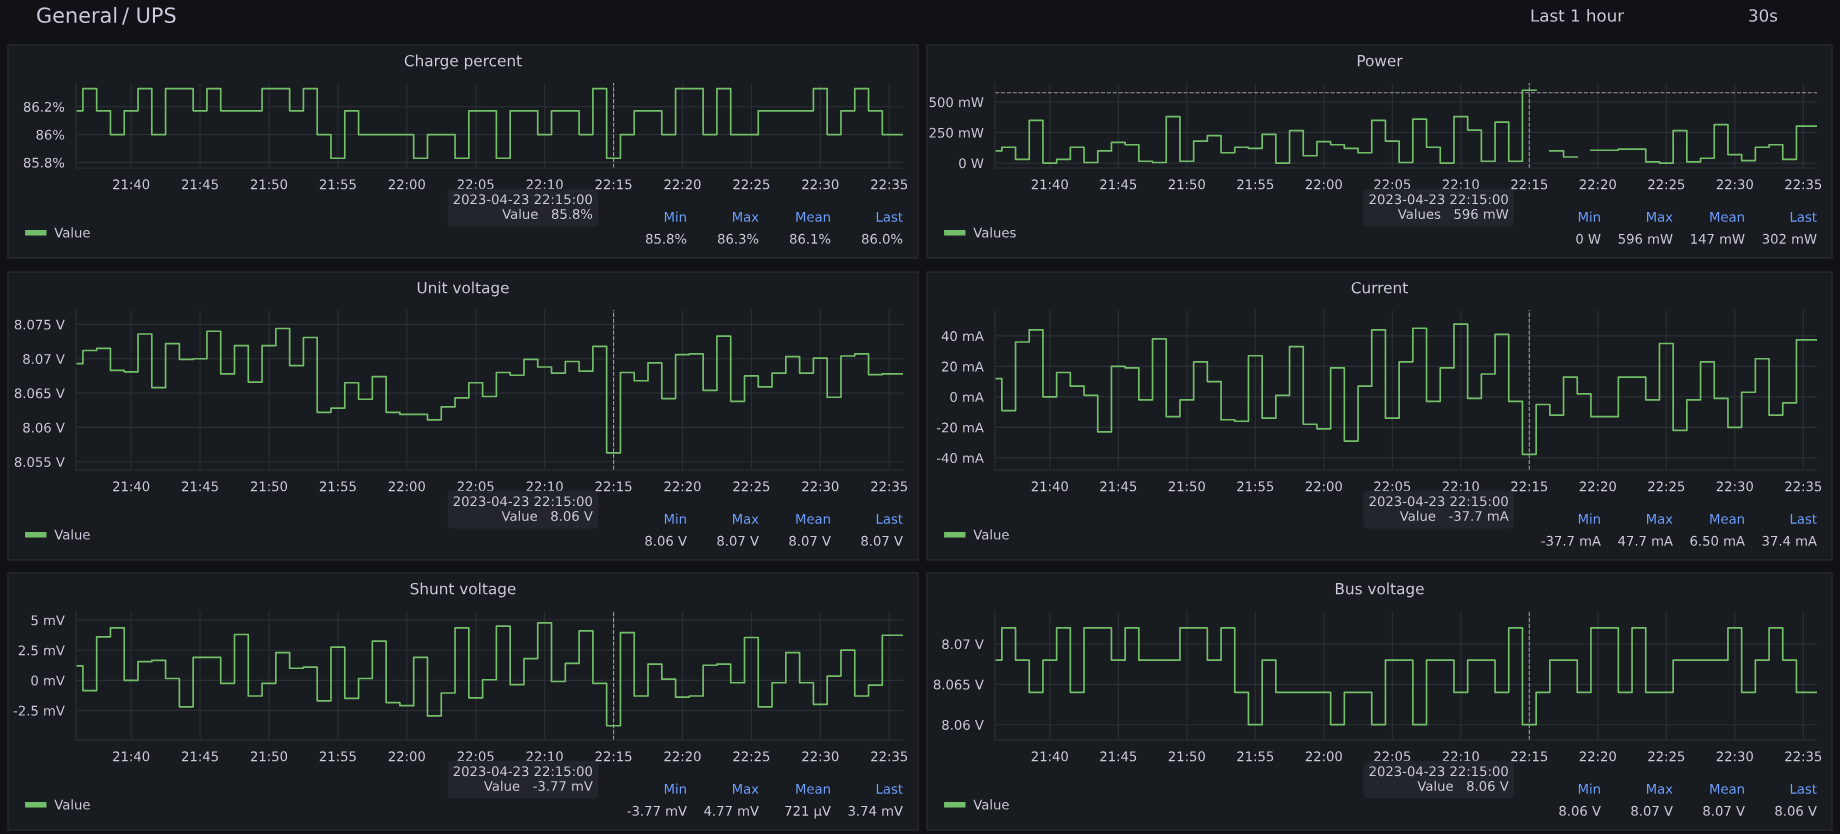 The height and width of the screenshot is (834, 1840). What do you see at coordinates (1439, 508) in the screenshot?
I see `text: 2023-04-23 22:15:00 Value -37.7 mA` at bounding box center [1439, 508].